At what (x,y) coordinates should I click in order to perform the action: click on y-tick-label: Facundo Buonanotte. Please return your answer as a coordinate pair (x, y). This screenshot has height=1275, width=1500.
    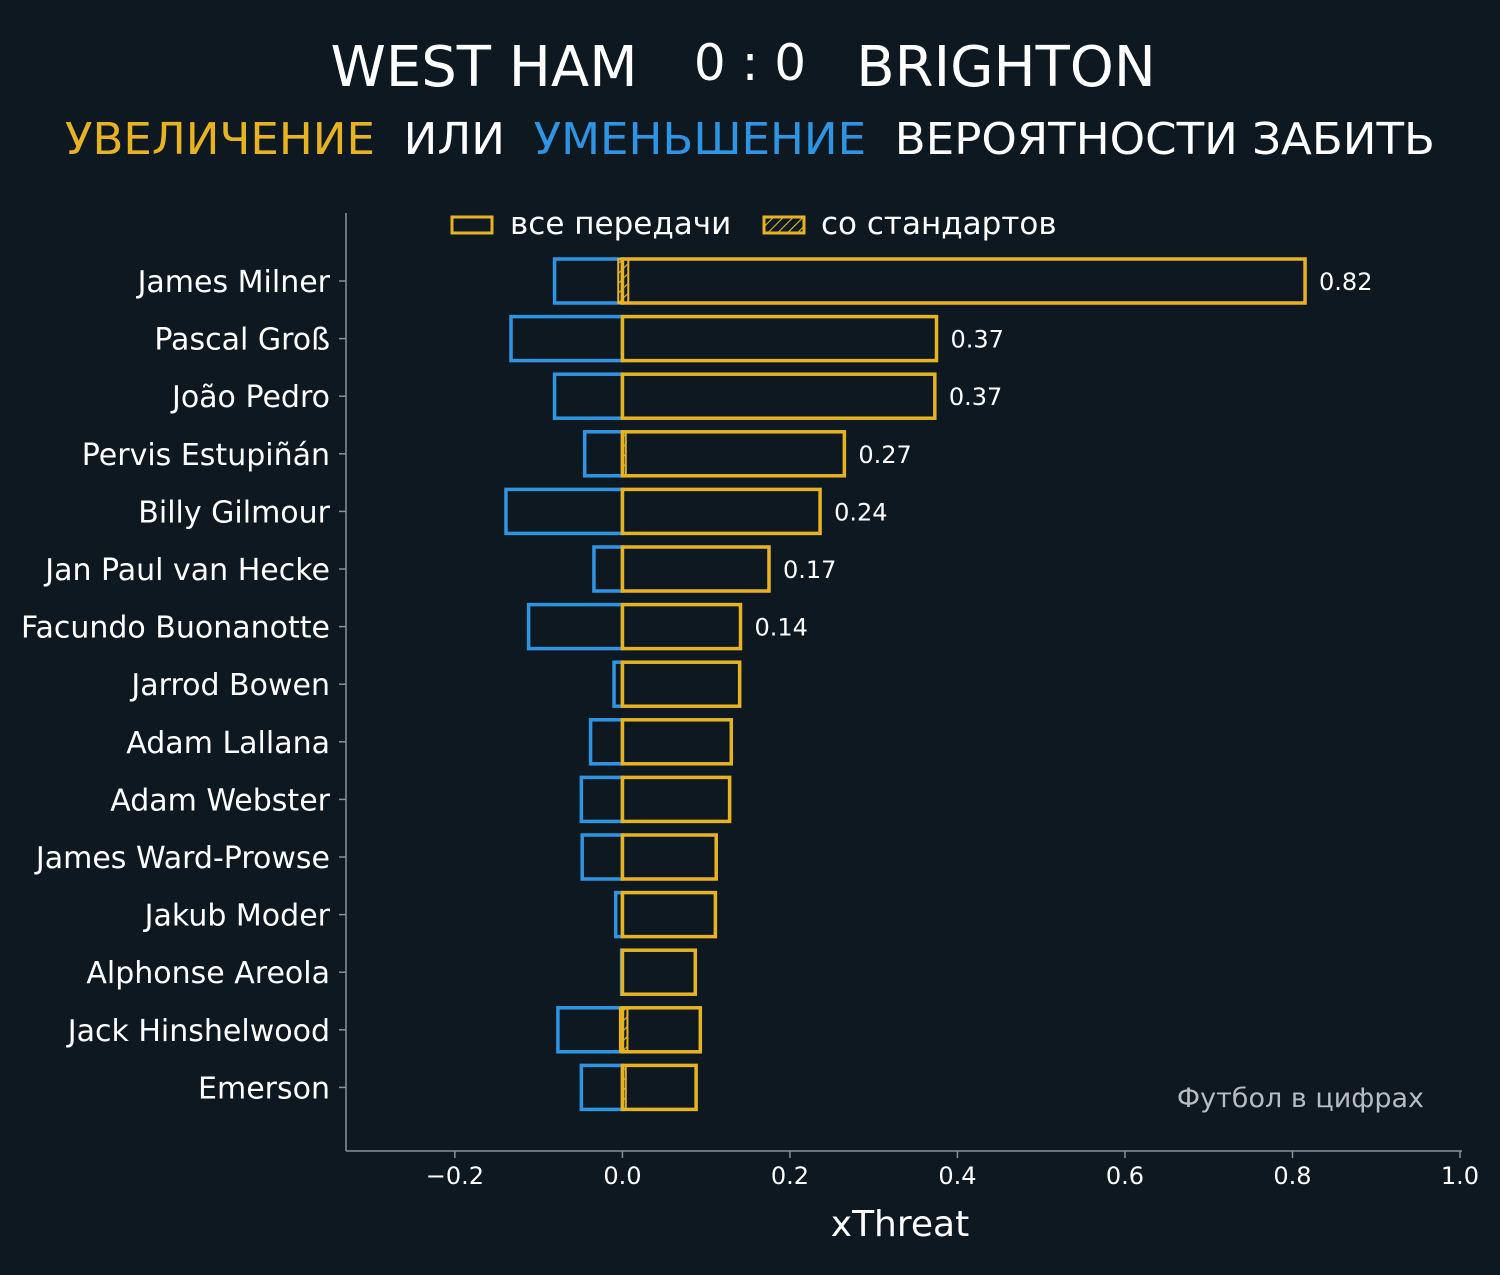
    Looking at the image, I should click on (175, 628).